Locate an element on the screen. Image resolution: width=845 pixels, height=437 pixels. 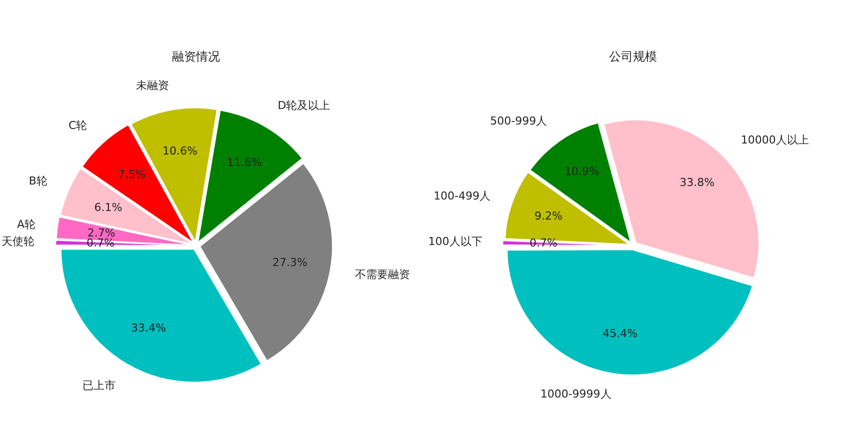
data-label: 27.3% is located at coordinates (290, 262).